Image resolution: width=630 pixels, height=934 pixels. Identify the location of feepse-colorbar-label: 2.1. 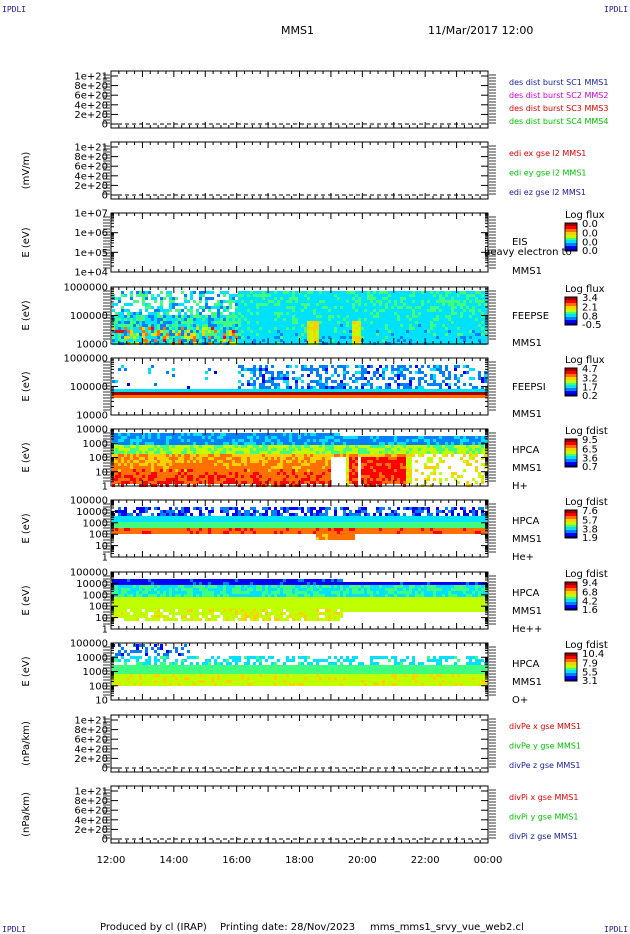
(590, 307).